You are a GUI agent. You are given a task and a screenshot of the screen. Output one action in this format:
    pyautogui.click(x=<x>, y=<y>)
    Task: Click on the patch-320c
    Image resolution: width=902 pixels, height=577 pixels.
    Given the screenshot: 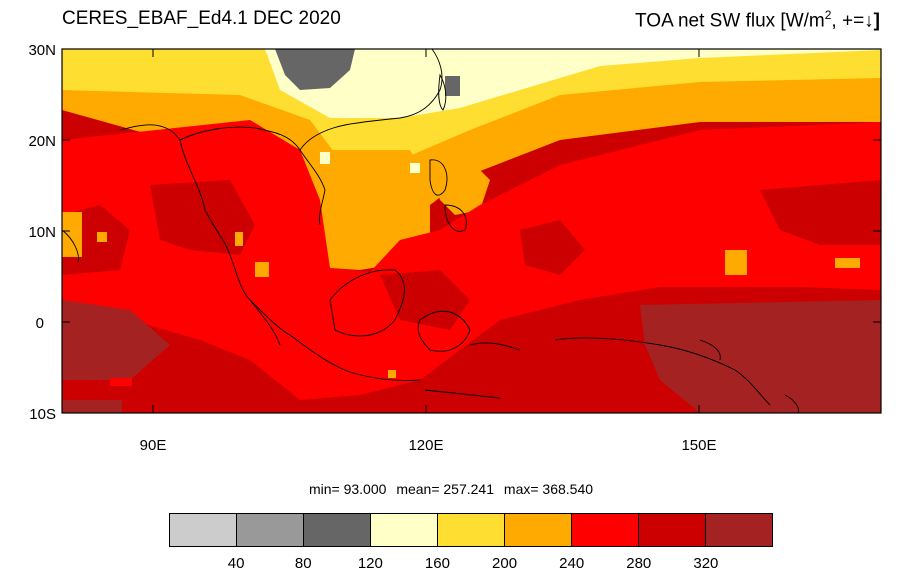 What is the action you would take?
    pyautogui.click(x=820, y=212)
    